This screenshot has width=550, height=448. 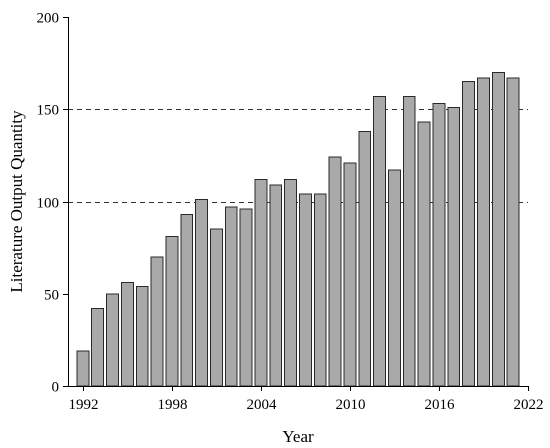 I want to click on bar-2003, so click(x=246, y=297).